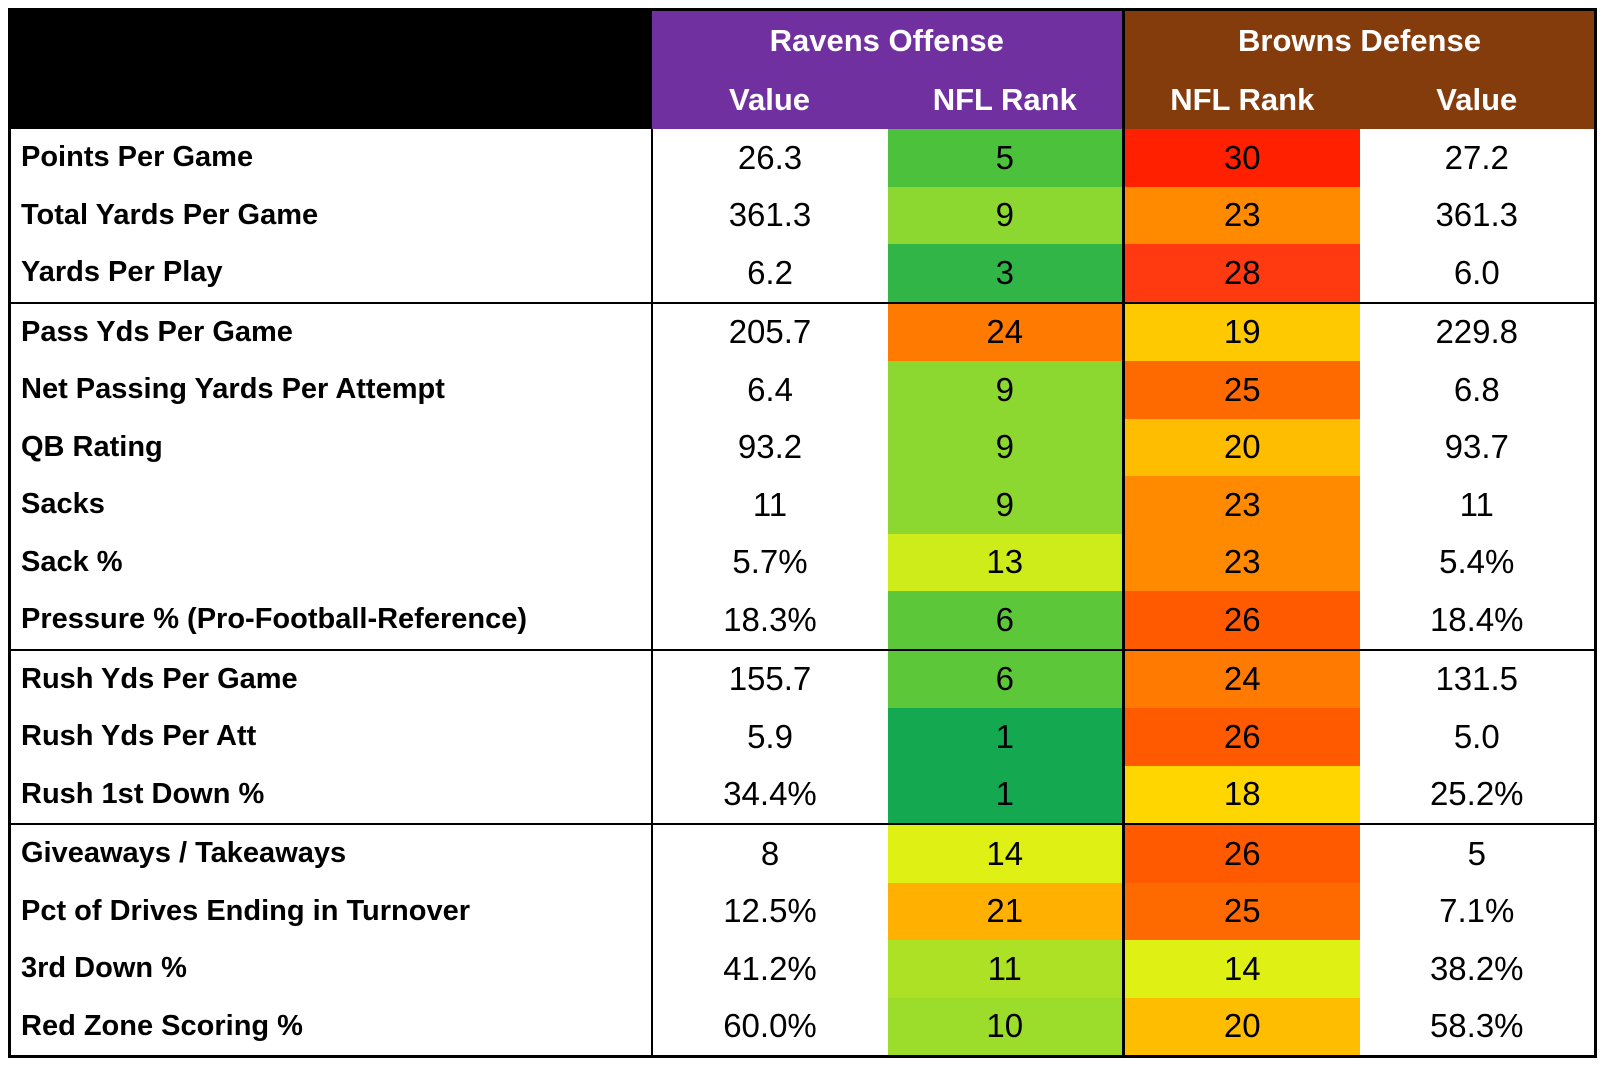 The height and width of the screenshot is (1082, 1608). Describe the element at coordinates (1476, 504) in the screenshot. I see `defense-value: 11` at that location.